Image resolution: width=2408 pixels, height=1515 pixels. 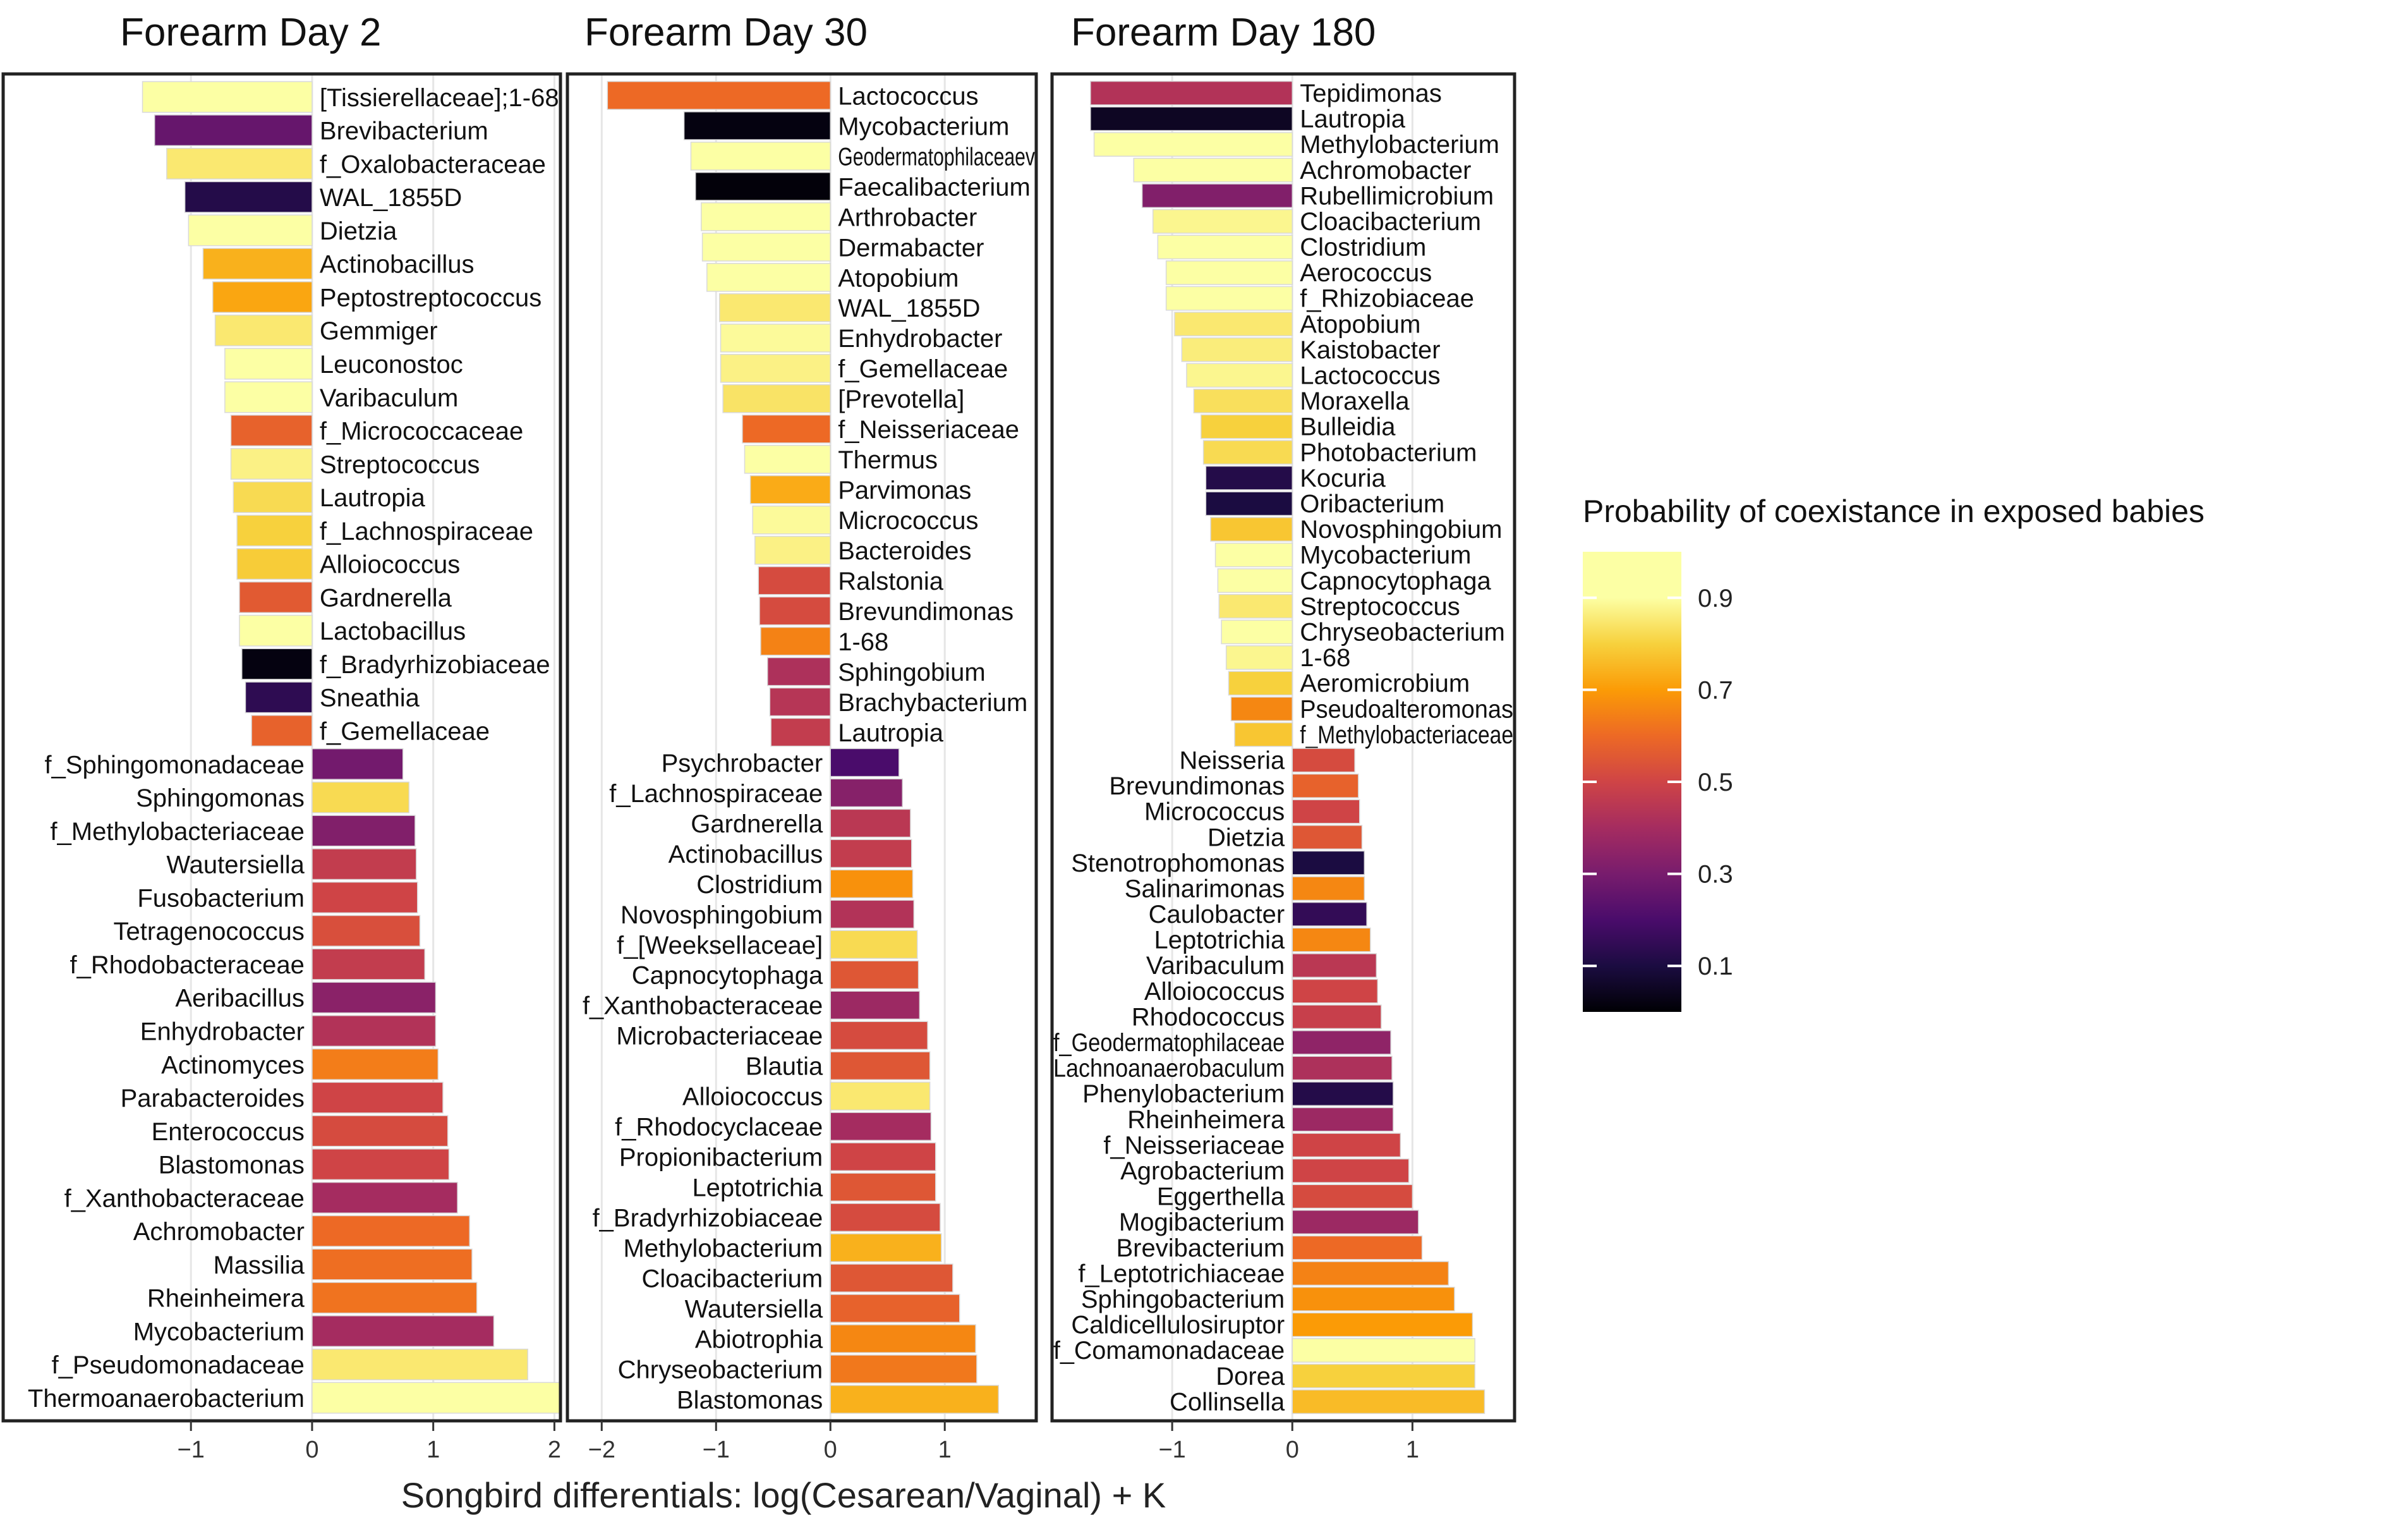 I want to click on bar-label: Bulleidia, so click(x=1348, y=427).